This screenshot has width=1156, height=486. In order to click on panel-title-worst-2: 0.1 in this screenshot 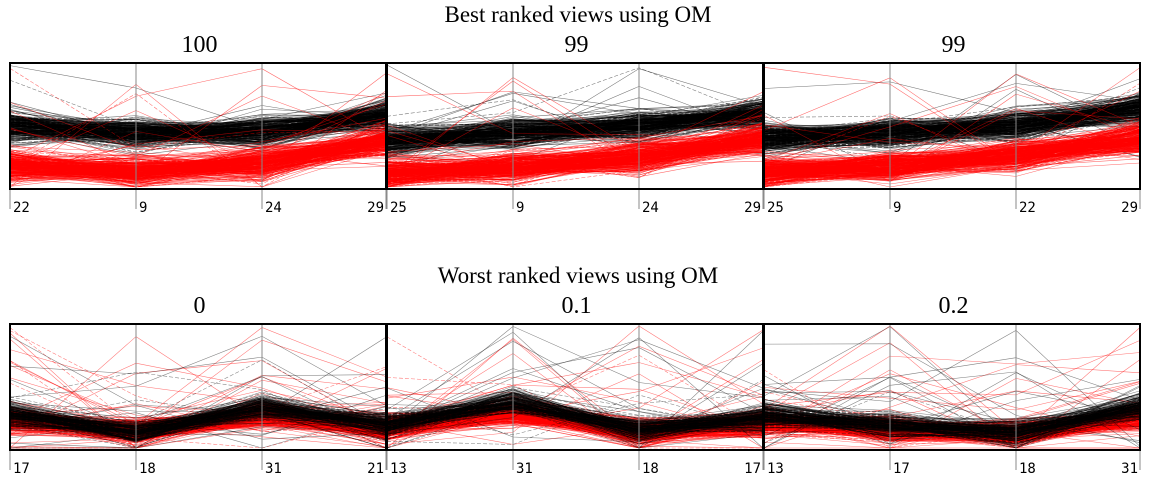, I will do `click(576, 306)`.